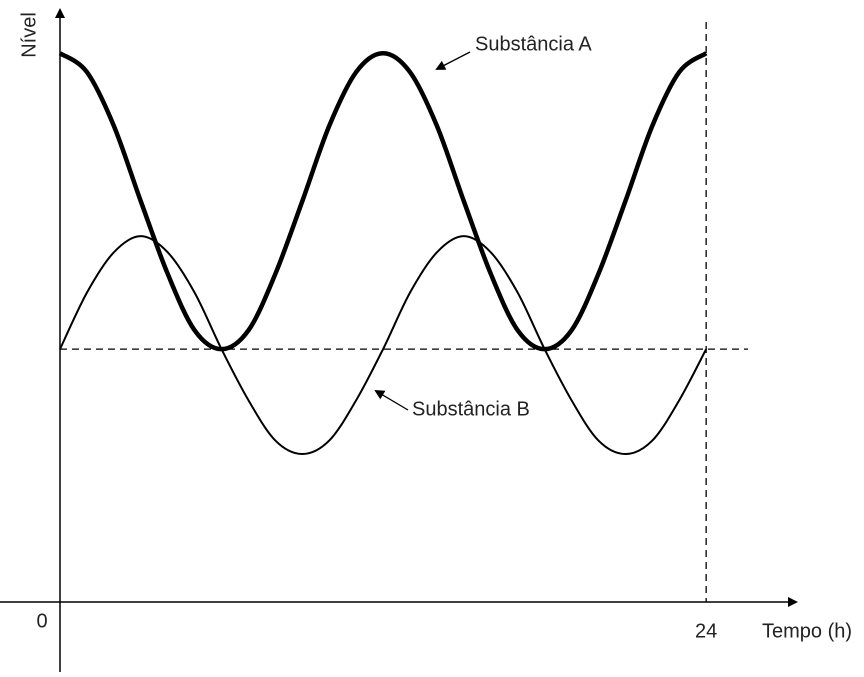 The height and width of the screenshot is (677, 864). What do you see at coordinates (807, 631) in the screenshot?
I see `x-axis-label: Tempo (h)` at bounding box center [807, 631].